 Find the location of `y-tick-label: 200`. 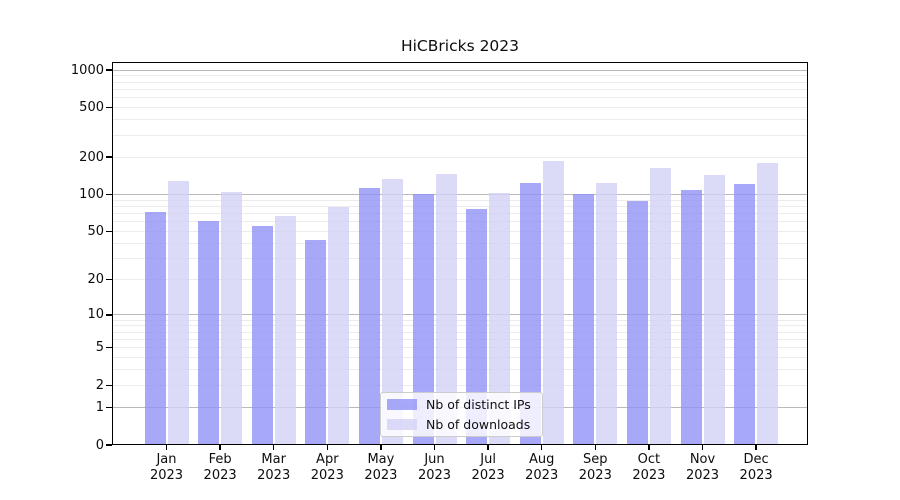

y-tick-label: 200 is located at coordinates (91, 157).